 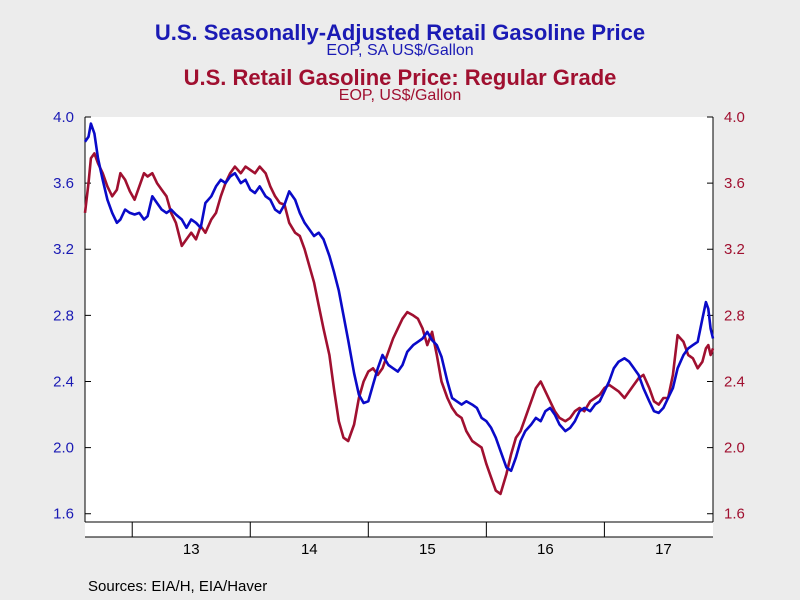 What do you see at coordinates (309, 549) in the screenshot?
I see `x-tick-label: 14` at bounding box center [309, 549].